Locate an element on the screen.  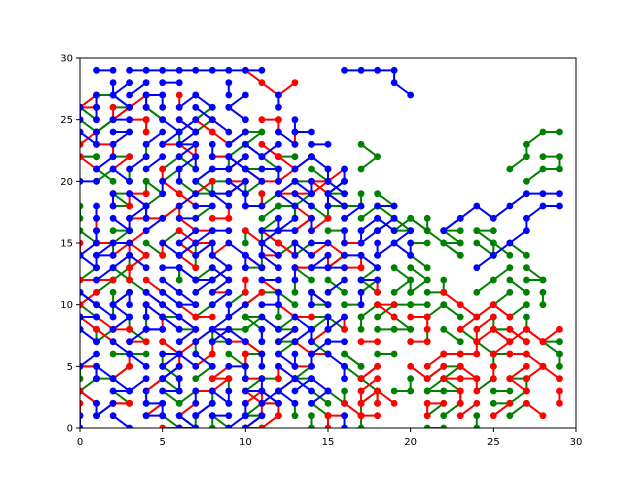
y-tick-label: 0 is located at coordinates (70, 429).